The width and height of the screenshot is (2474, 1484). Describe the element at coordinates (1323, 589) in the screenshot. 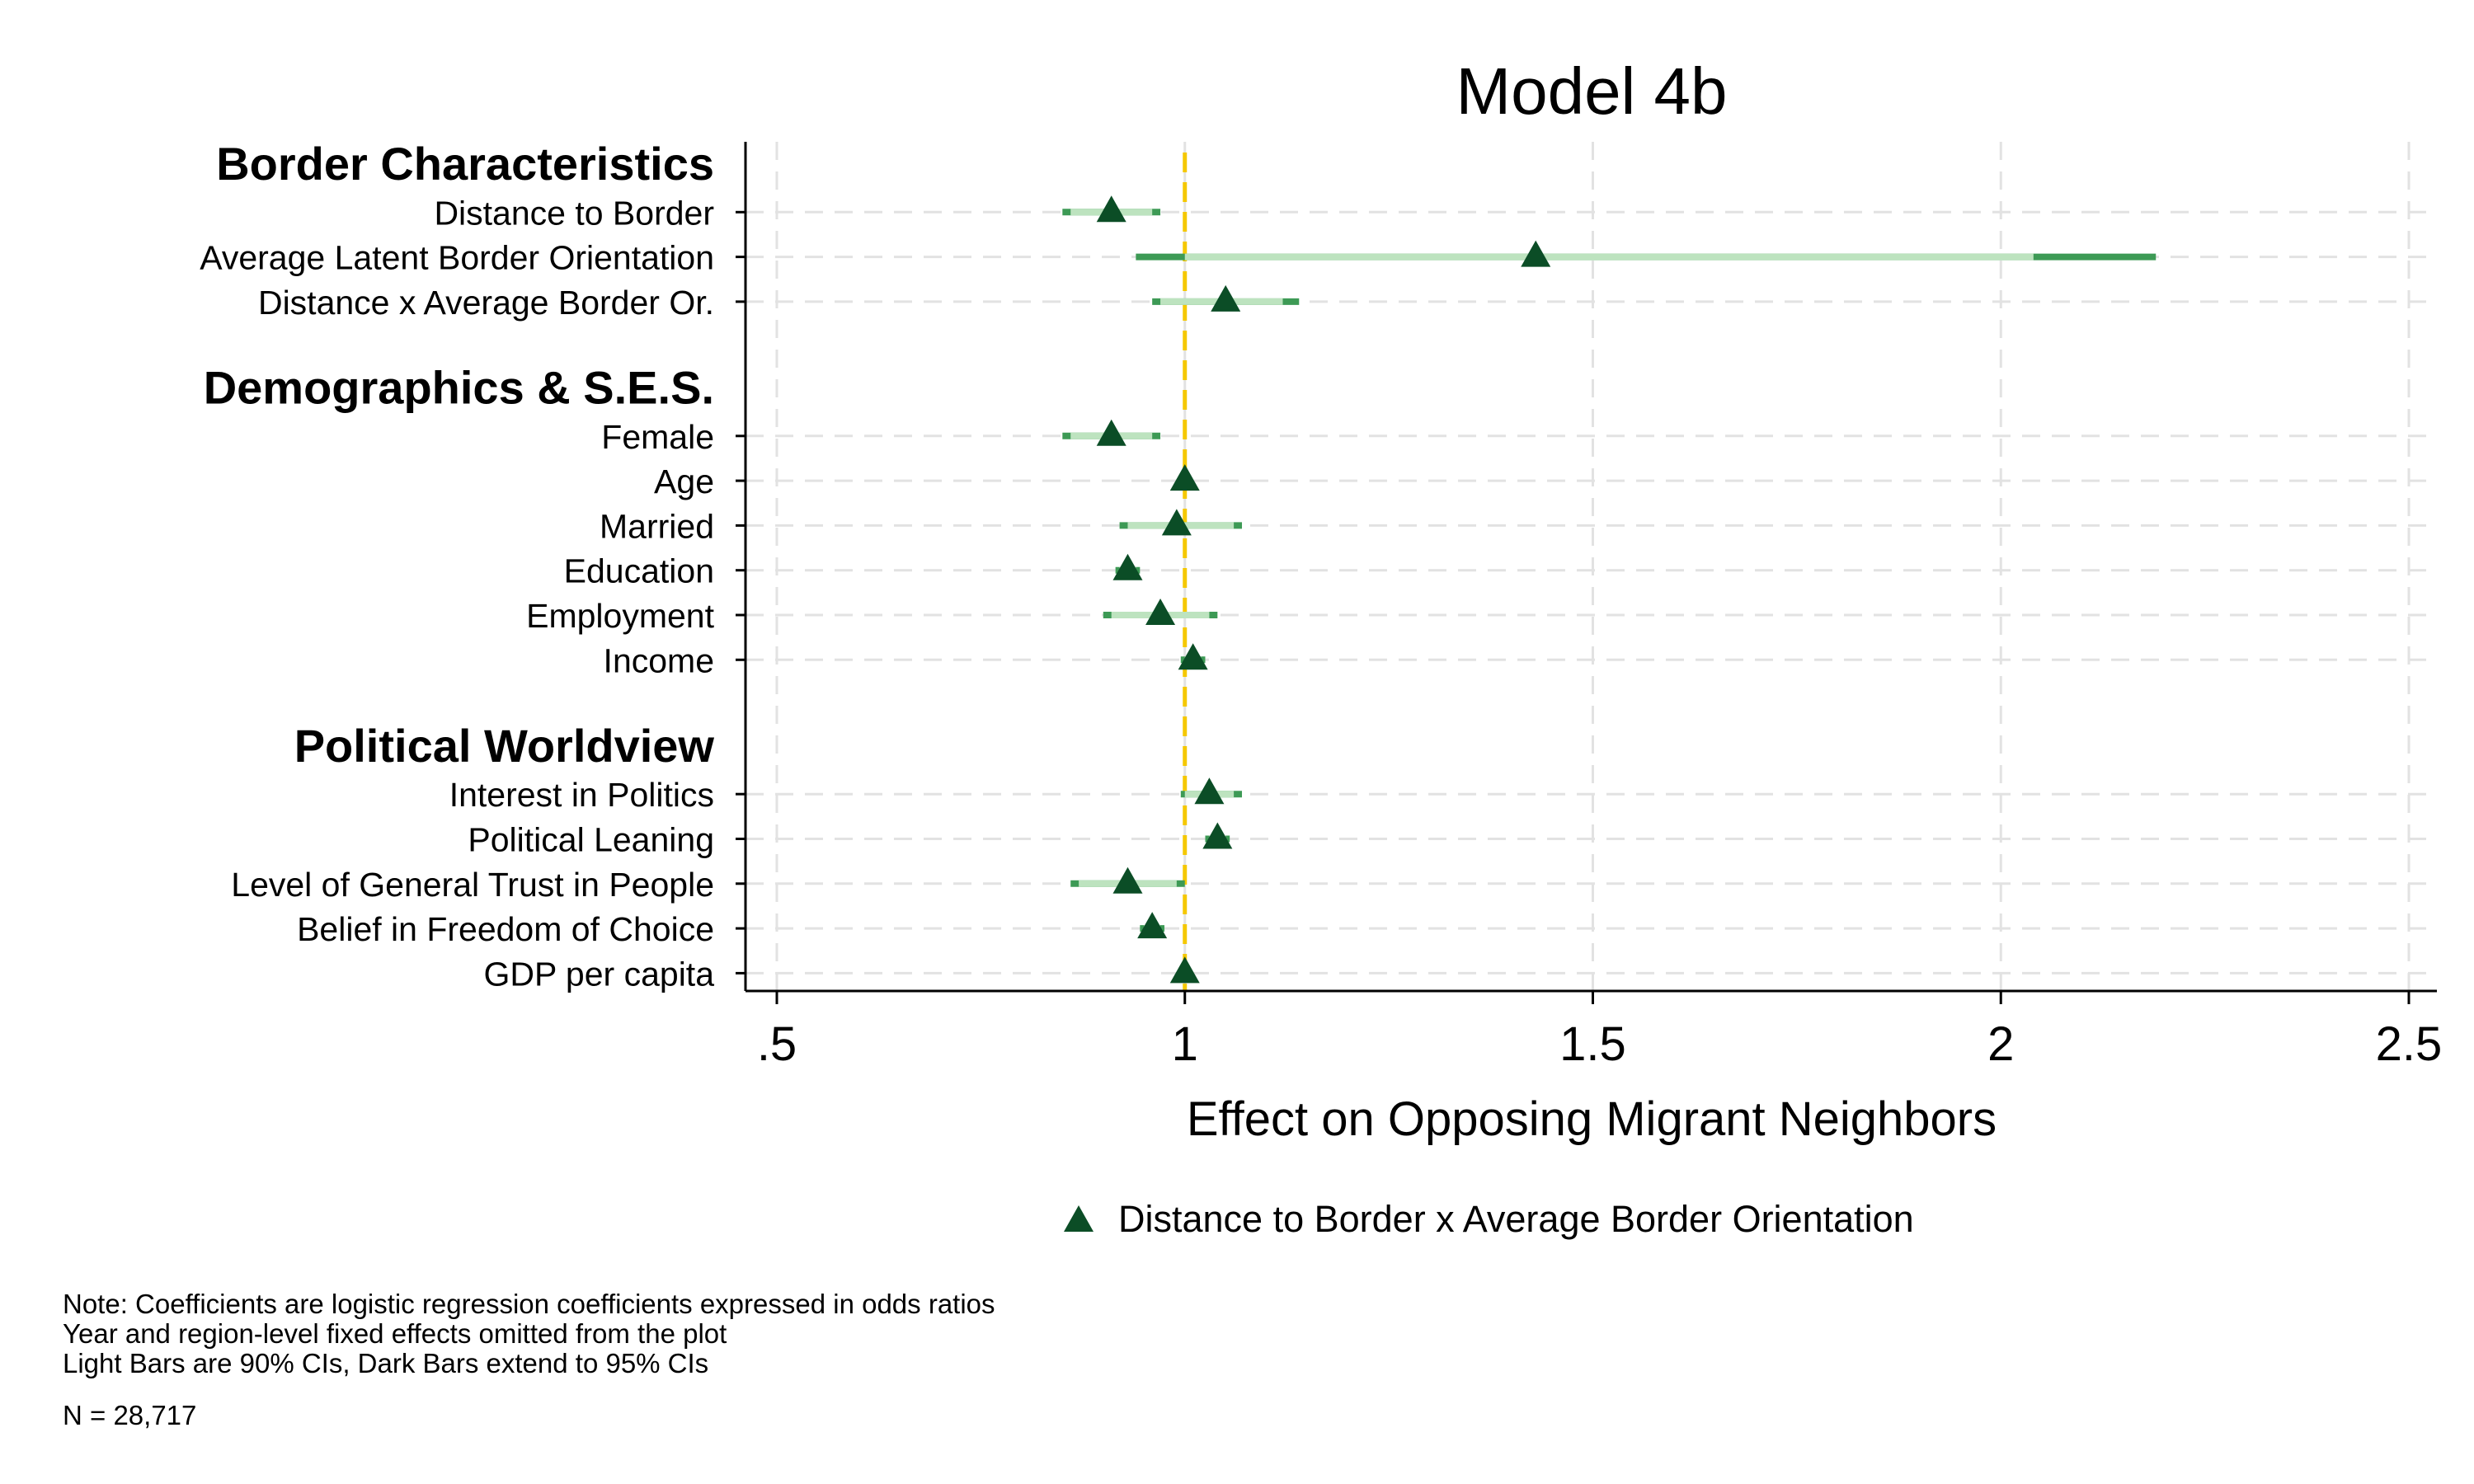

I see `markers-layer` at that location.